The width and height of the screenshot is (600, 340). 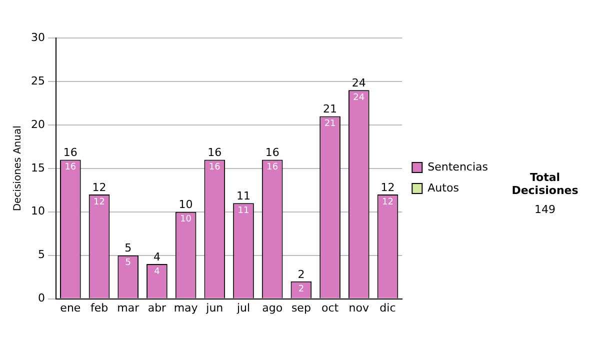 What do you see at coordinates (37, 37) in the screenshot?
I see `y-tick-label: 30` at bounding box center [37, 37].